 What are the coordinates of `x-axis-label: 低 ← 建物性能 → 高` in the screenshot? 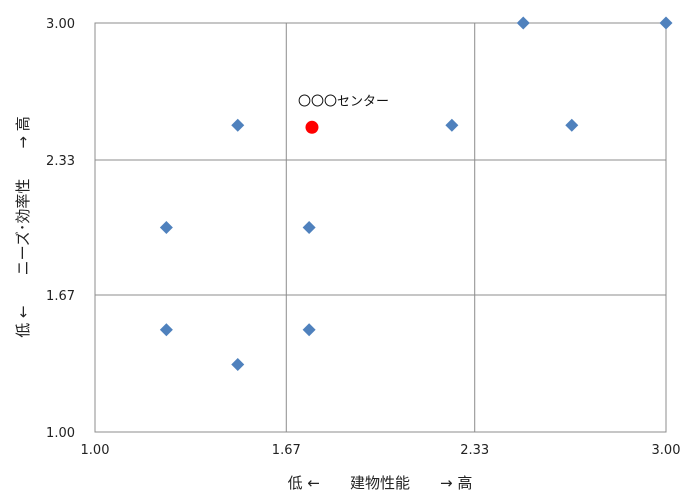 It's located at (380, 483).